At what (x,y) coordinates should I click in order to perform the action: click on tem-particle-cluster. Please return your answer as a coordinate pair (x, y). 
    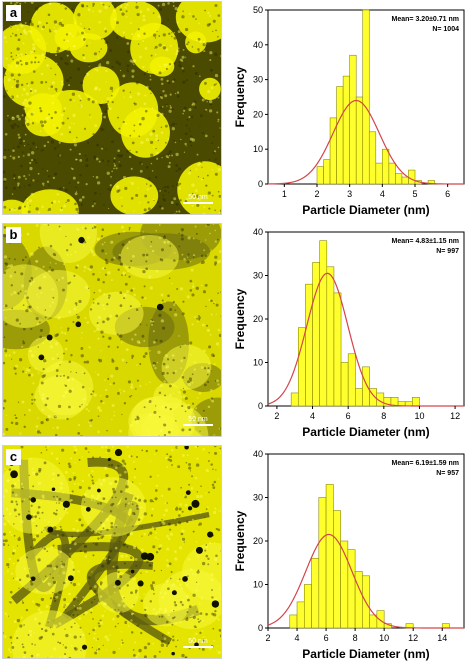
    Looking at the image, I should click on (174, 419).